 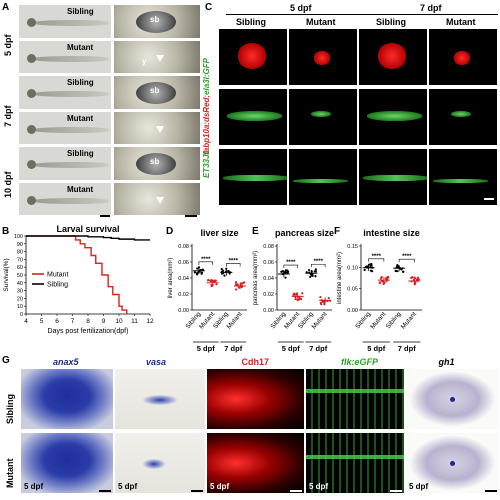 What do you see at coordinates (304, 233) in the screenshot?
I see `chart-title: pancreas size` at bounding box center [304, 233].